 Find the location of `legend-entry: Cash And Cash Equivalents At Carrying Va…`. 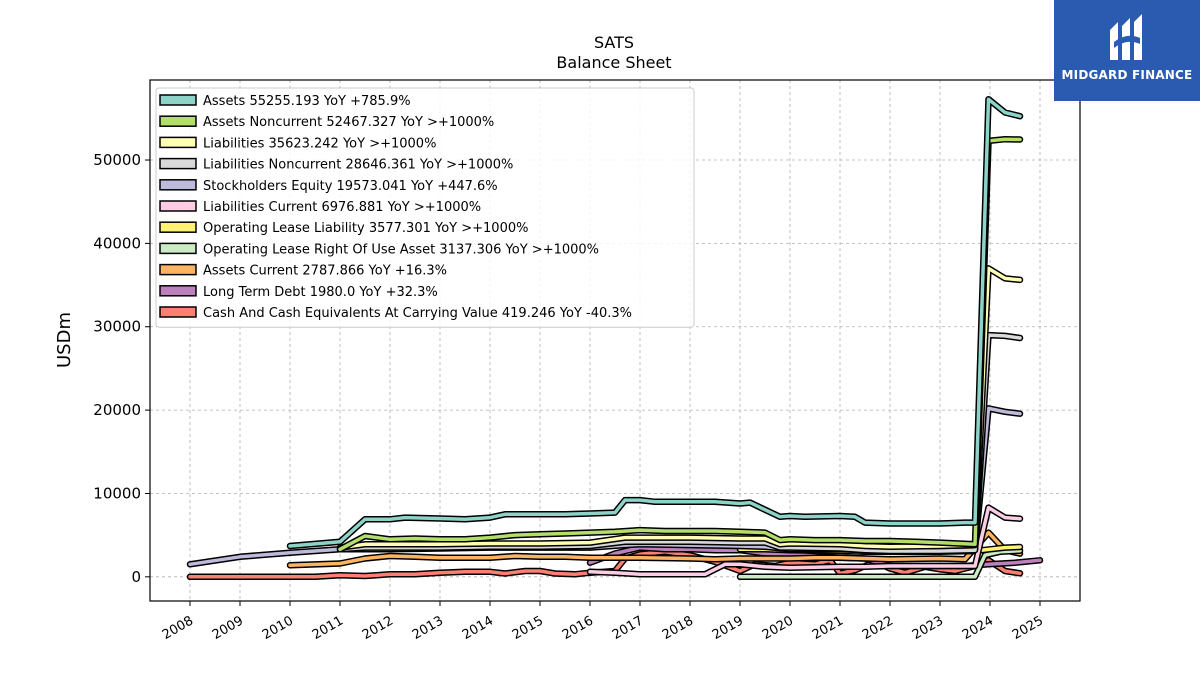

legend-entry: Cash And Cash Equivalents At Carrying Va… is located at coordinates (417, 313).